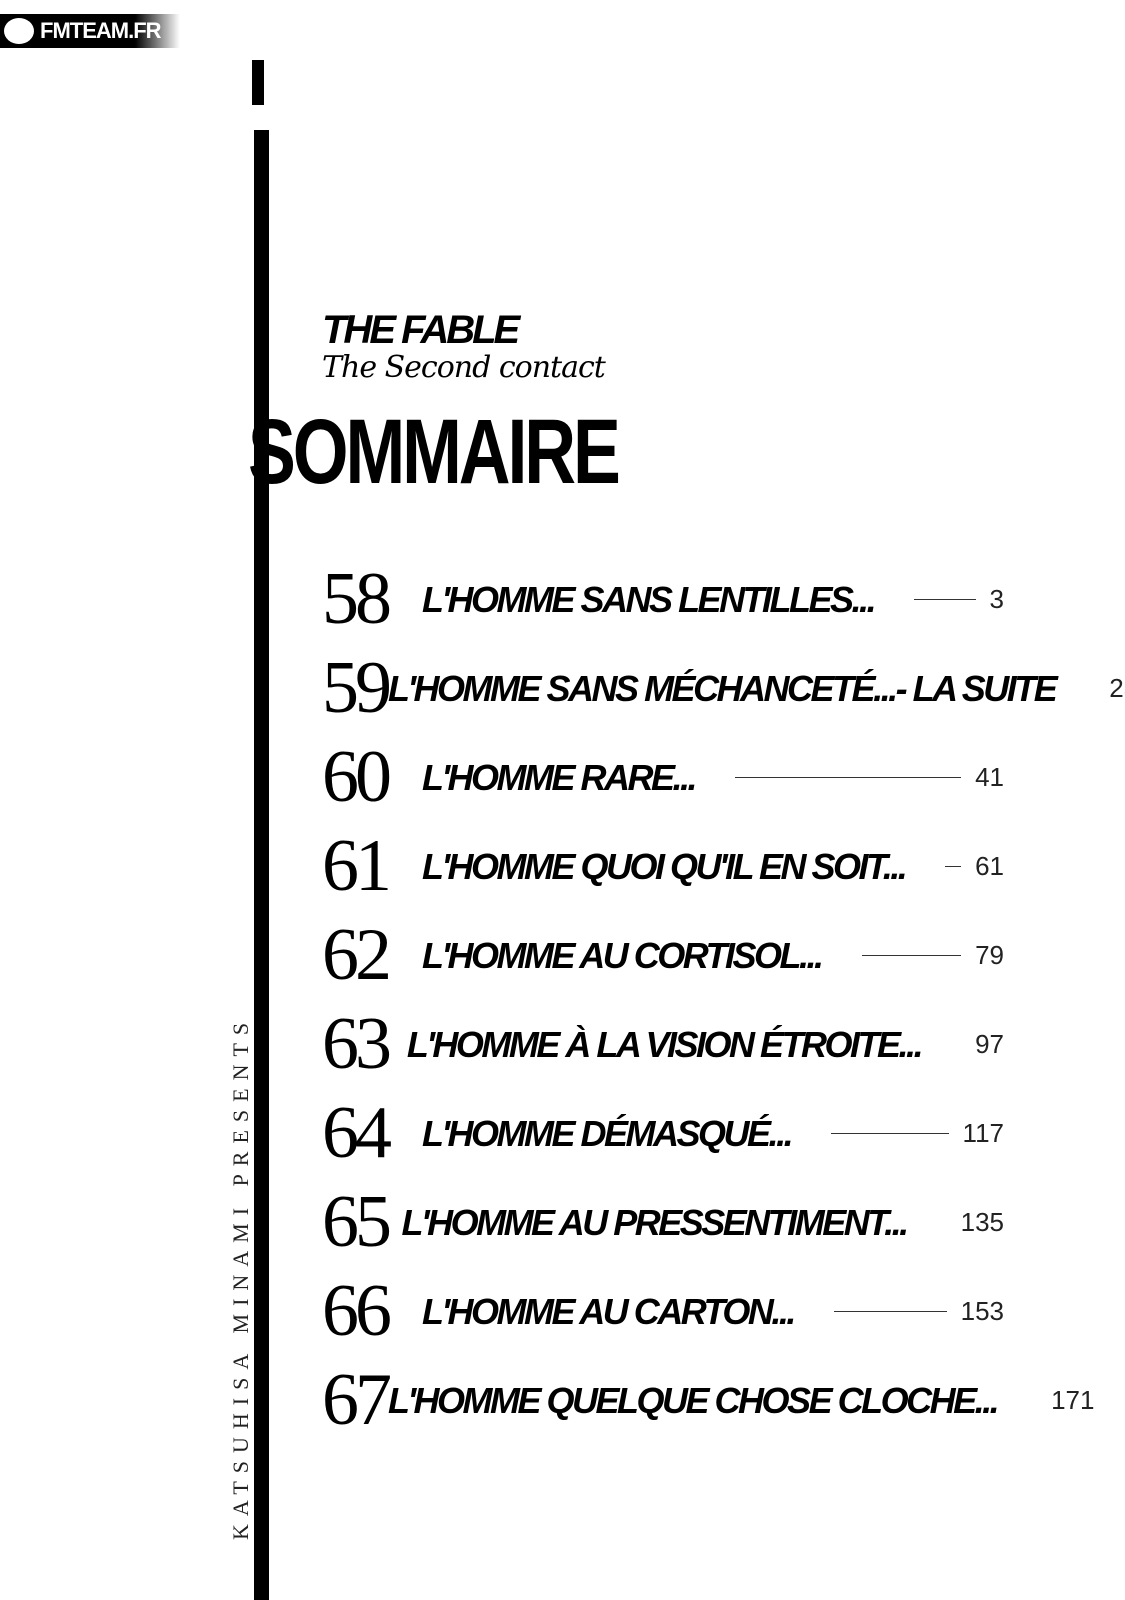  I want to click on toc-entry: 66 L'HOMME AU CARTON... 153, so click(663, 1311).